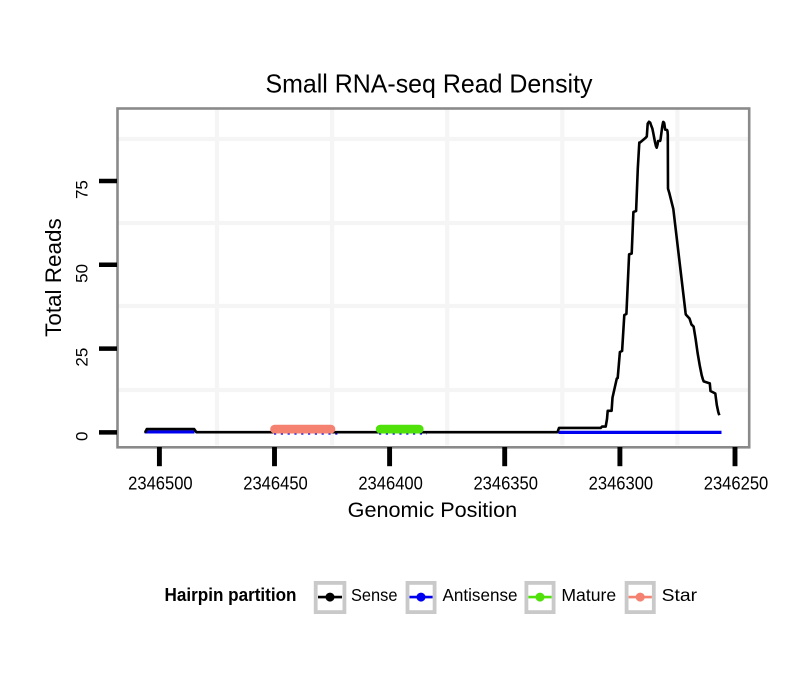 The image size is (810, 690). Describe the element at coordinates (160, 484) in the screenshot. I see `svg-text: 2346500` at that location.